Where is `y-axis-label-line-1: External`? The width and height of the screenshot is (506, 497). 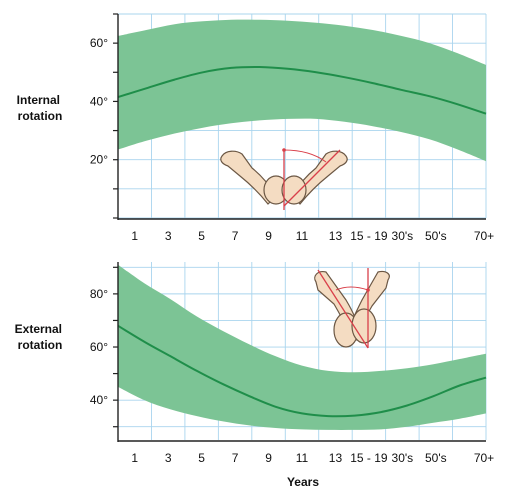 y-axis-label-line-1: External is located at coordinates (38, 329).